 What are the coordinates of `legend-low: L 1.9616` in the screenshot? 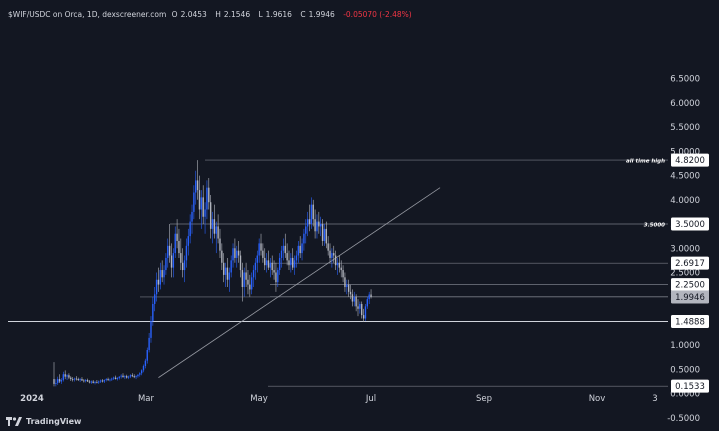 It's located at (276, 14).